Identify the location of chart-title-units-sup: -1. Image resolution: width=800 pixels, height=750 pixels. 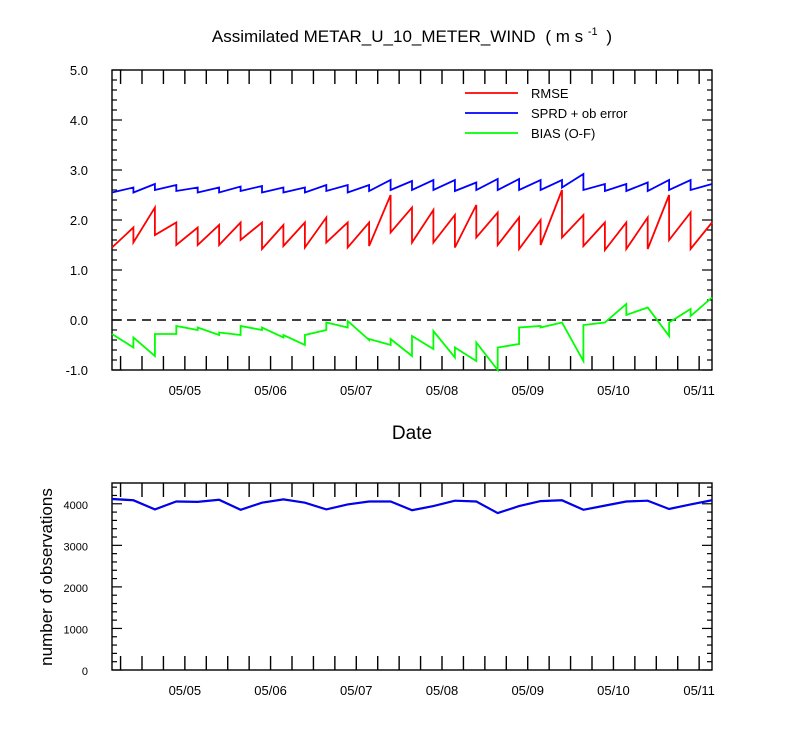
(593, 32).